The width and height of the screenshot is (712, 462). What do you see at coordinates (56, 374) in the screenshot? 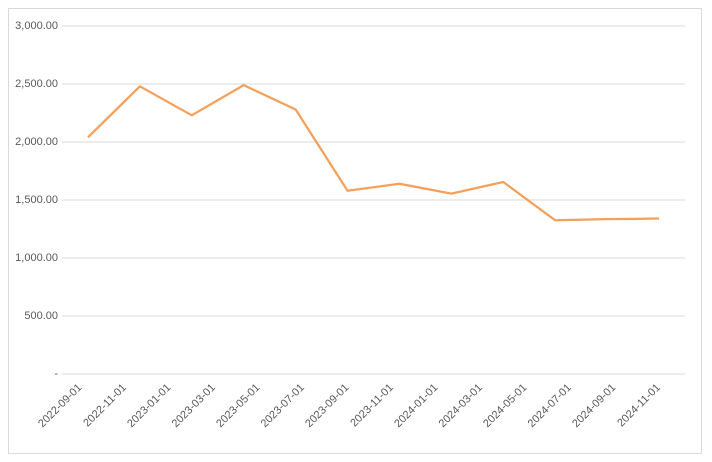
I see `y-tick-label: -` at bounding box center [56, 374].